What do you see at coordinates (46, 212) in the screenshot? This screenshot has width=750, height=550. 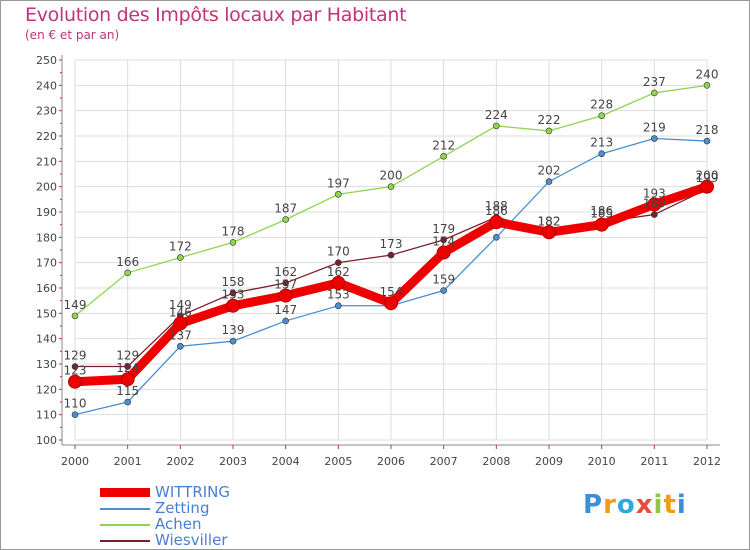 I see `y-tick-label: 190` at bounding box center [46, 212].